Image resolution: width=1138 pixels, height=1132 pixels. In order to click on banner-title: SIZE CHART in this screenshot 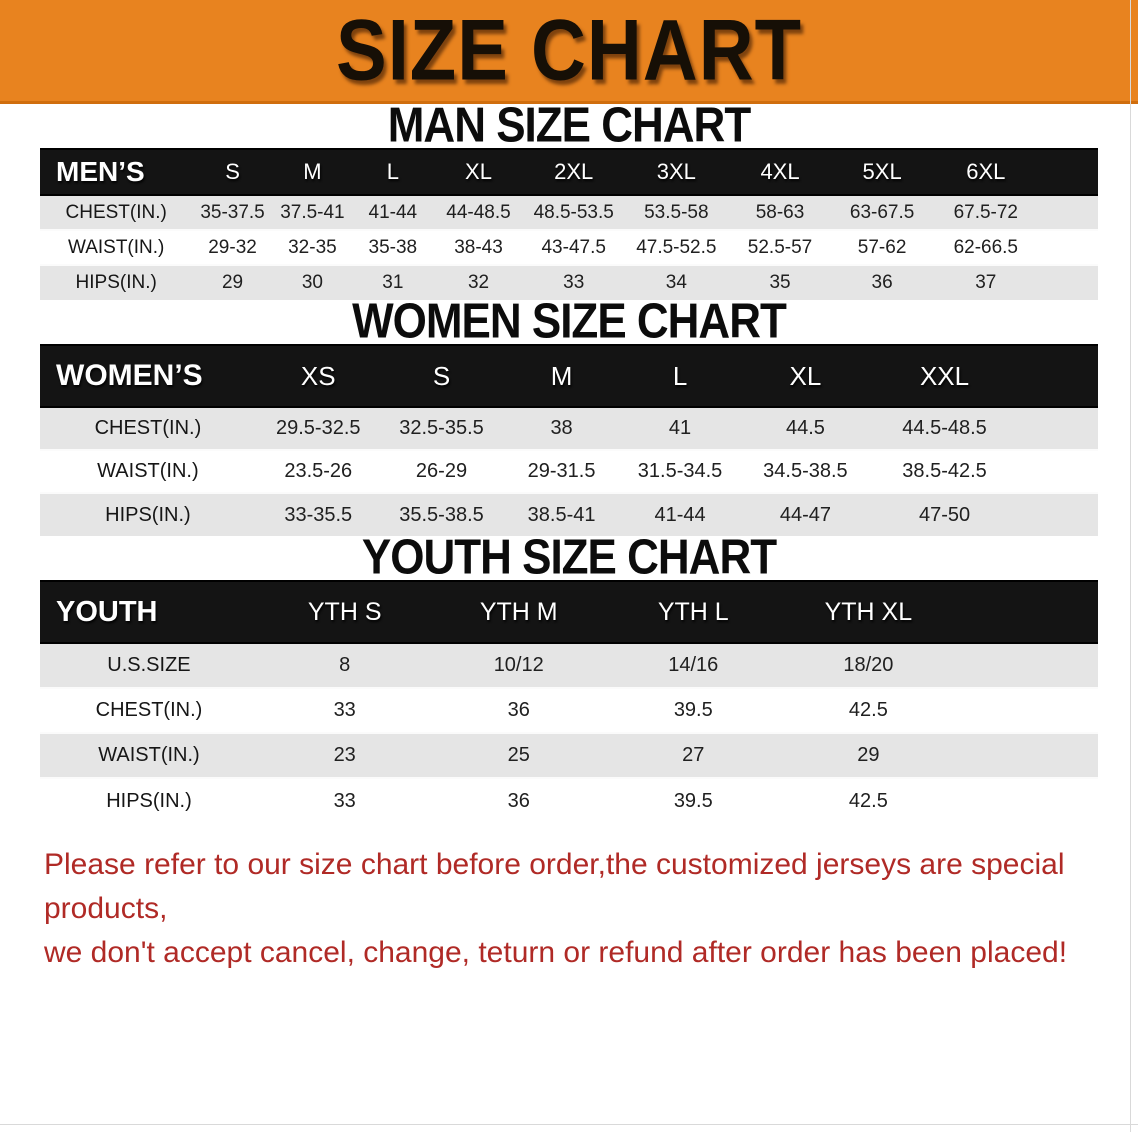, I will do `click(569, 50)`.